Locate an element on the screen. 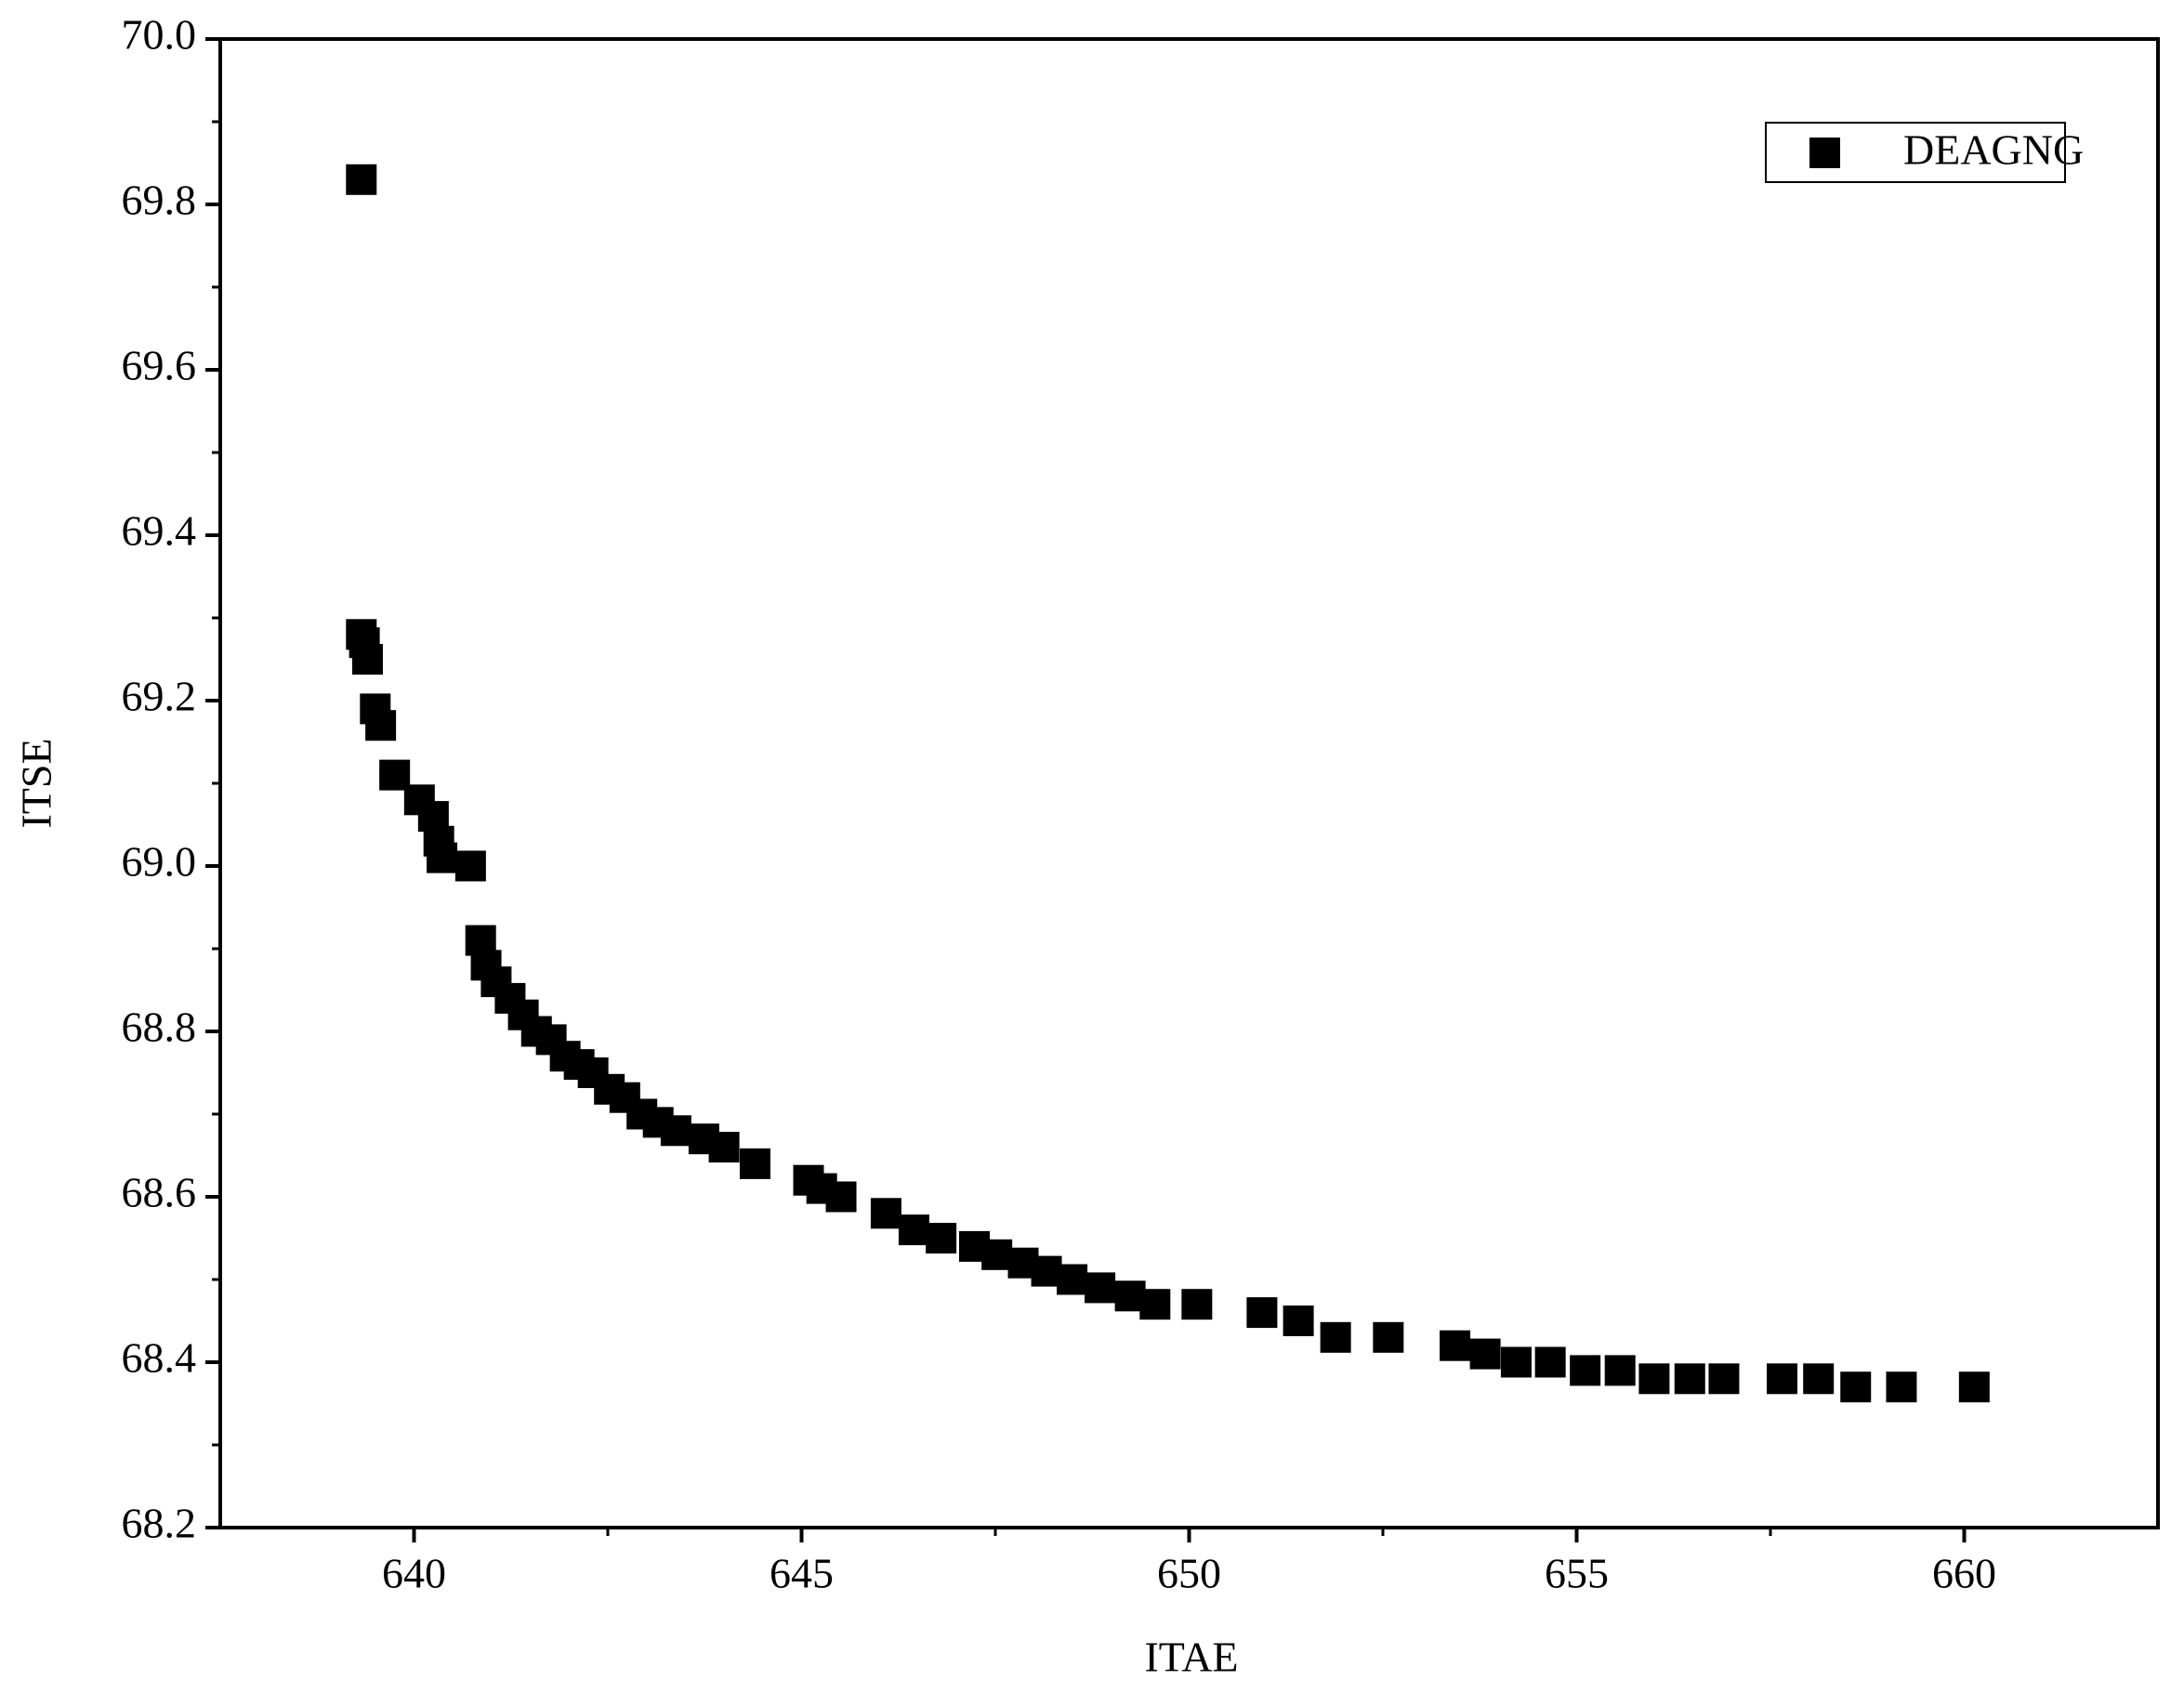  y-tick-label: 69.0 is located at coordinates (159, 862).